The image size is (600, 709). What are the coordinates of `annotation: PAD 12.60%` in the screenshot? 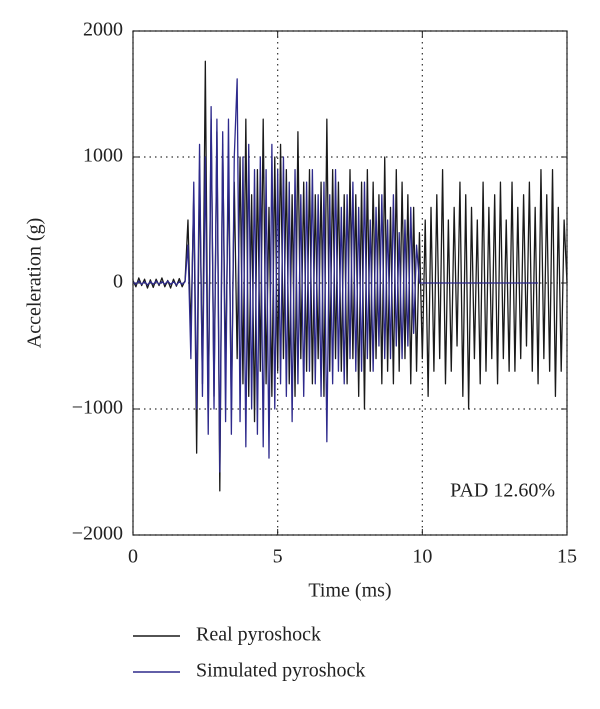 It's located at (502, 491).